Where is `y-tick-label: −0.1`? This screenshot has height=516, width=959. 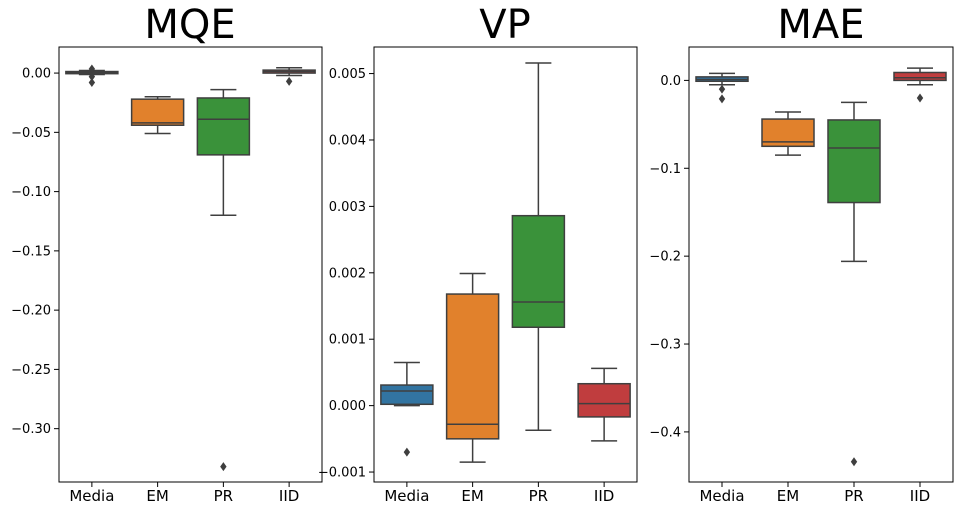
y-tick-label: −0.1 is located at coordinates (665, 169).